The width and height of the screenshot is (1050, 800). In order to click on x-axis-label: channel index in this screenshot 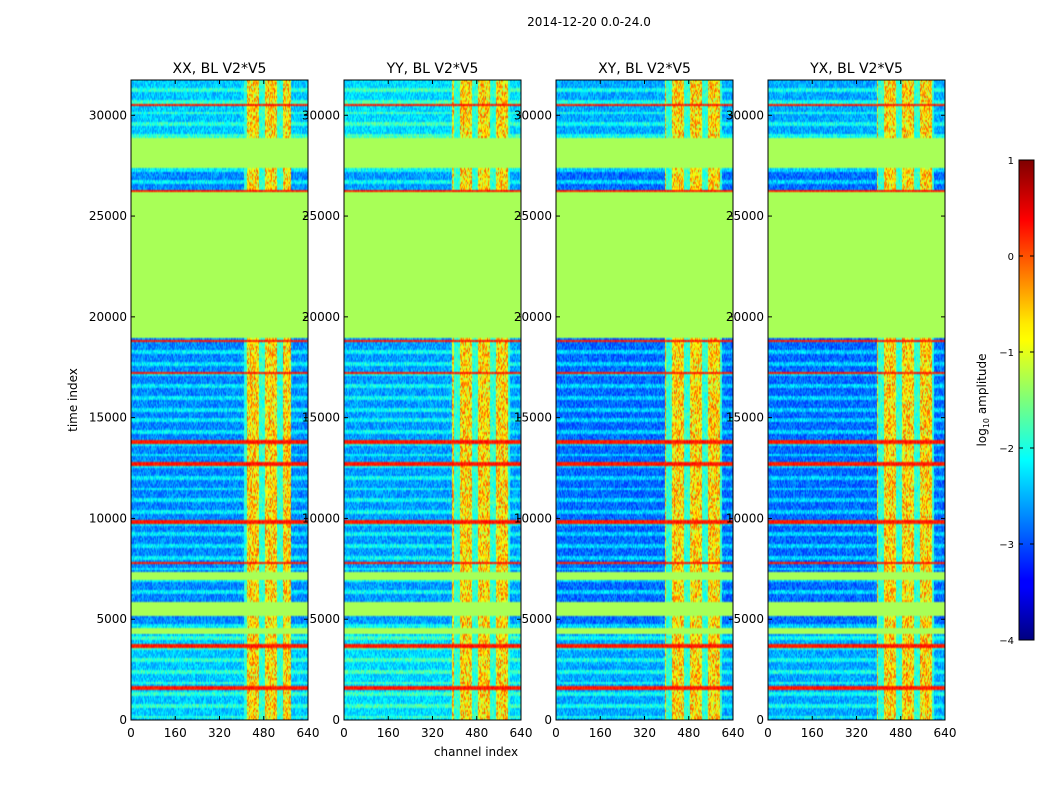, I will do `click(476, 752)`.